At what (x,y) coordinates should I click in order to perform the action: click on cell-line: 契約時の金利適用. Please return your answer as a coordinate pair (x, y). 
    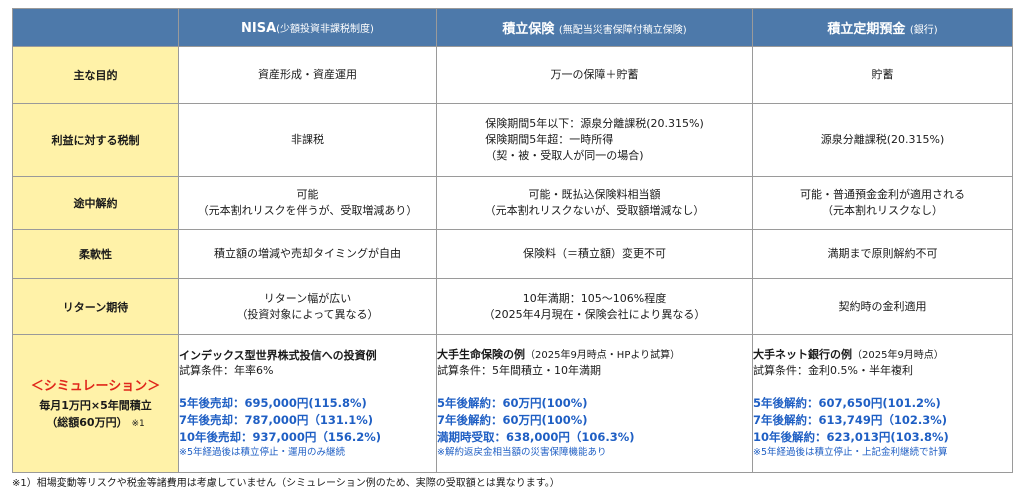
    Looking at the image, I should click on (882, 306).